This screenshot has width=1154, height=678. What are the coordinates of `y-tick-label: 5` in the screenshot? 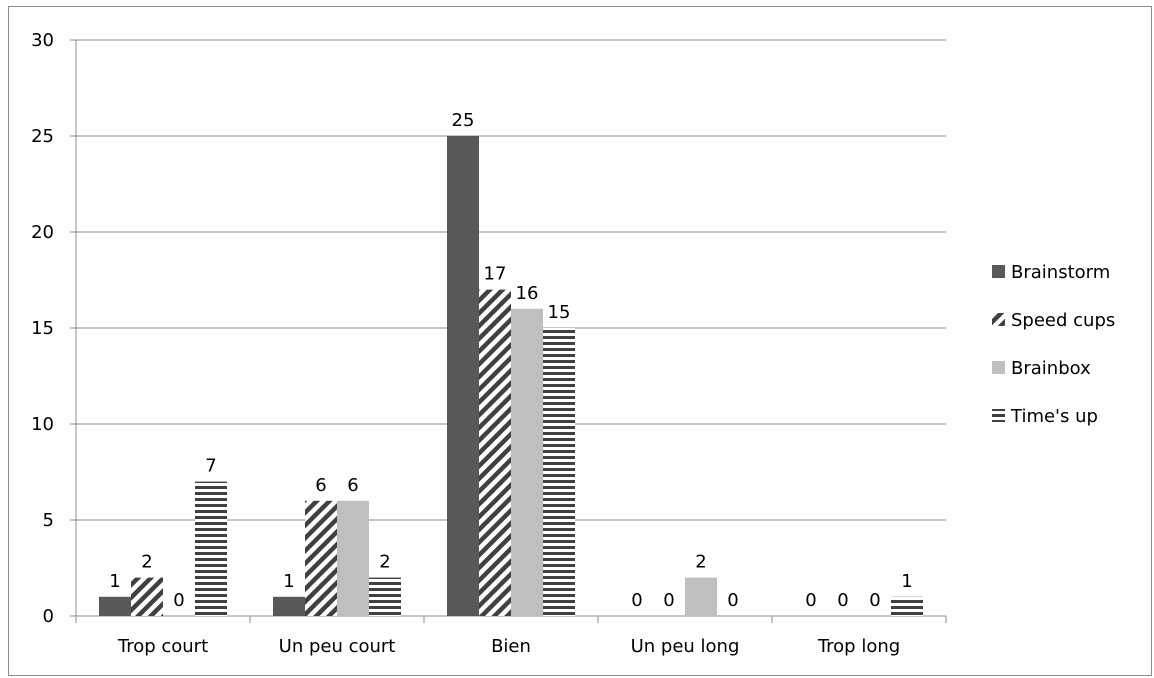 It's located at (48, 520).